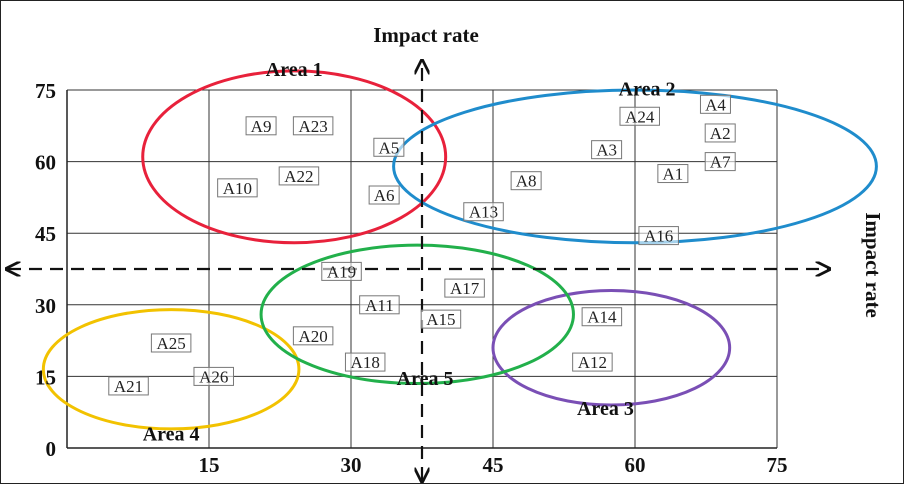  I want to click on x-tick-label: 30, so click(351, 465).